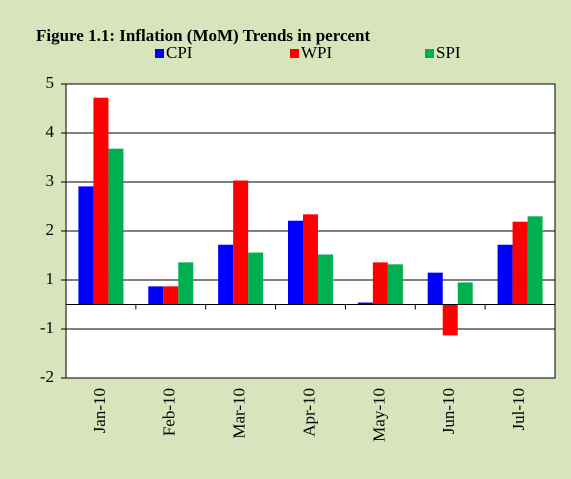  Describe the element at coordinates (169, 412) in the screenshot. I see `x-tick-label: Feb-10` at that location.